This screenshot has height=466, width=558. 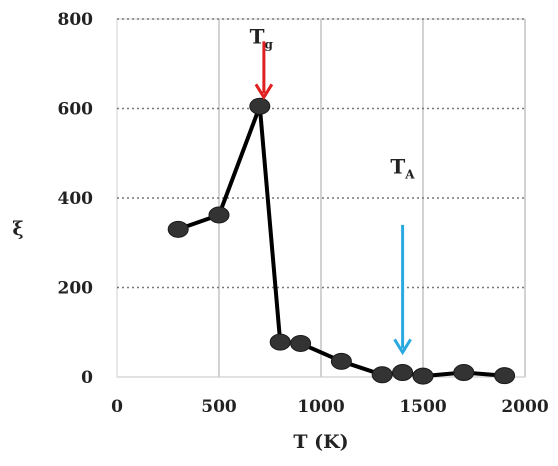 I want to click on y-tick-label: 600, so click(x=76, y=110).